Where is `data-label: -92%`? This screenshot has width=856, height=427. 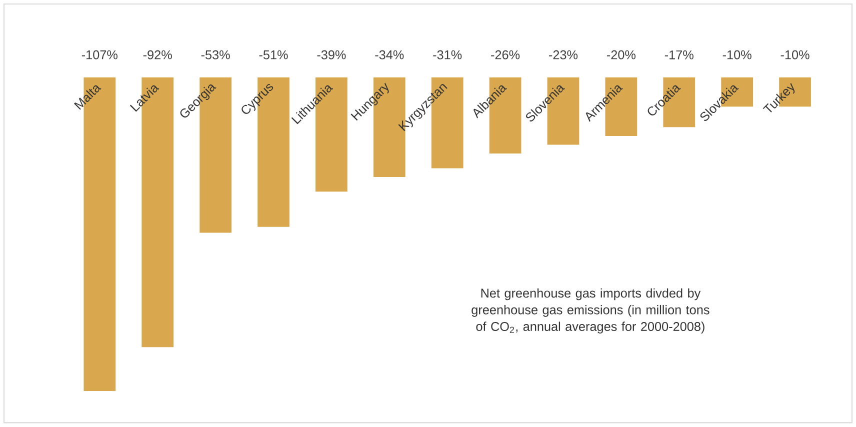
data-label: -92% is located at coordinates (157, 55).